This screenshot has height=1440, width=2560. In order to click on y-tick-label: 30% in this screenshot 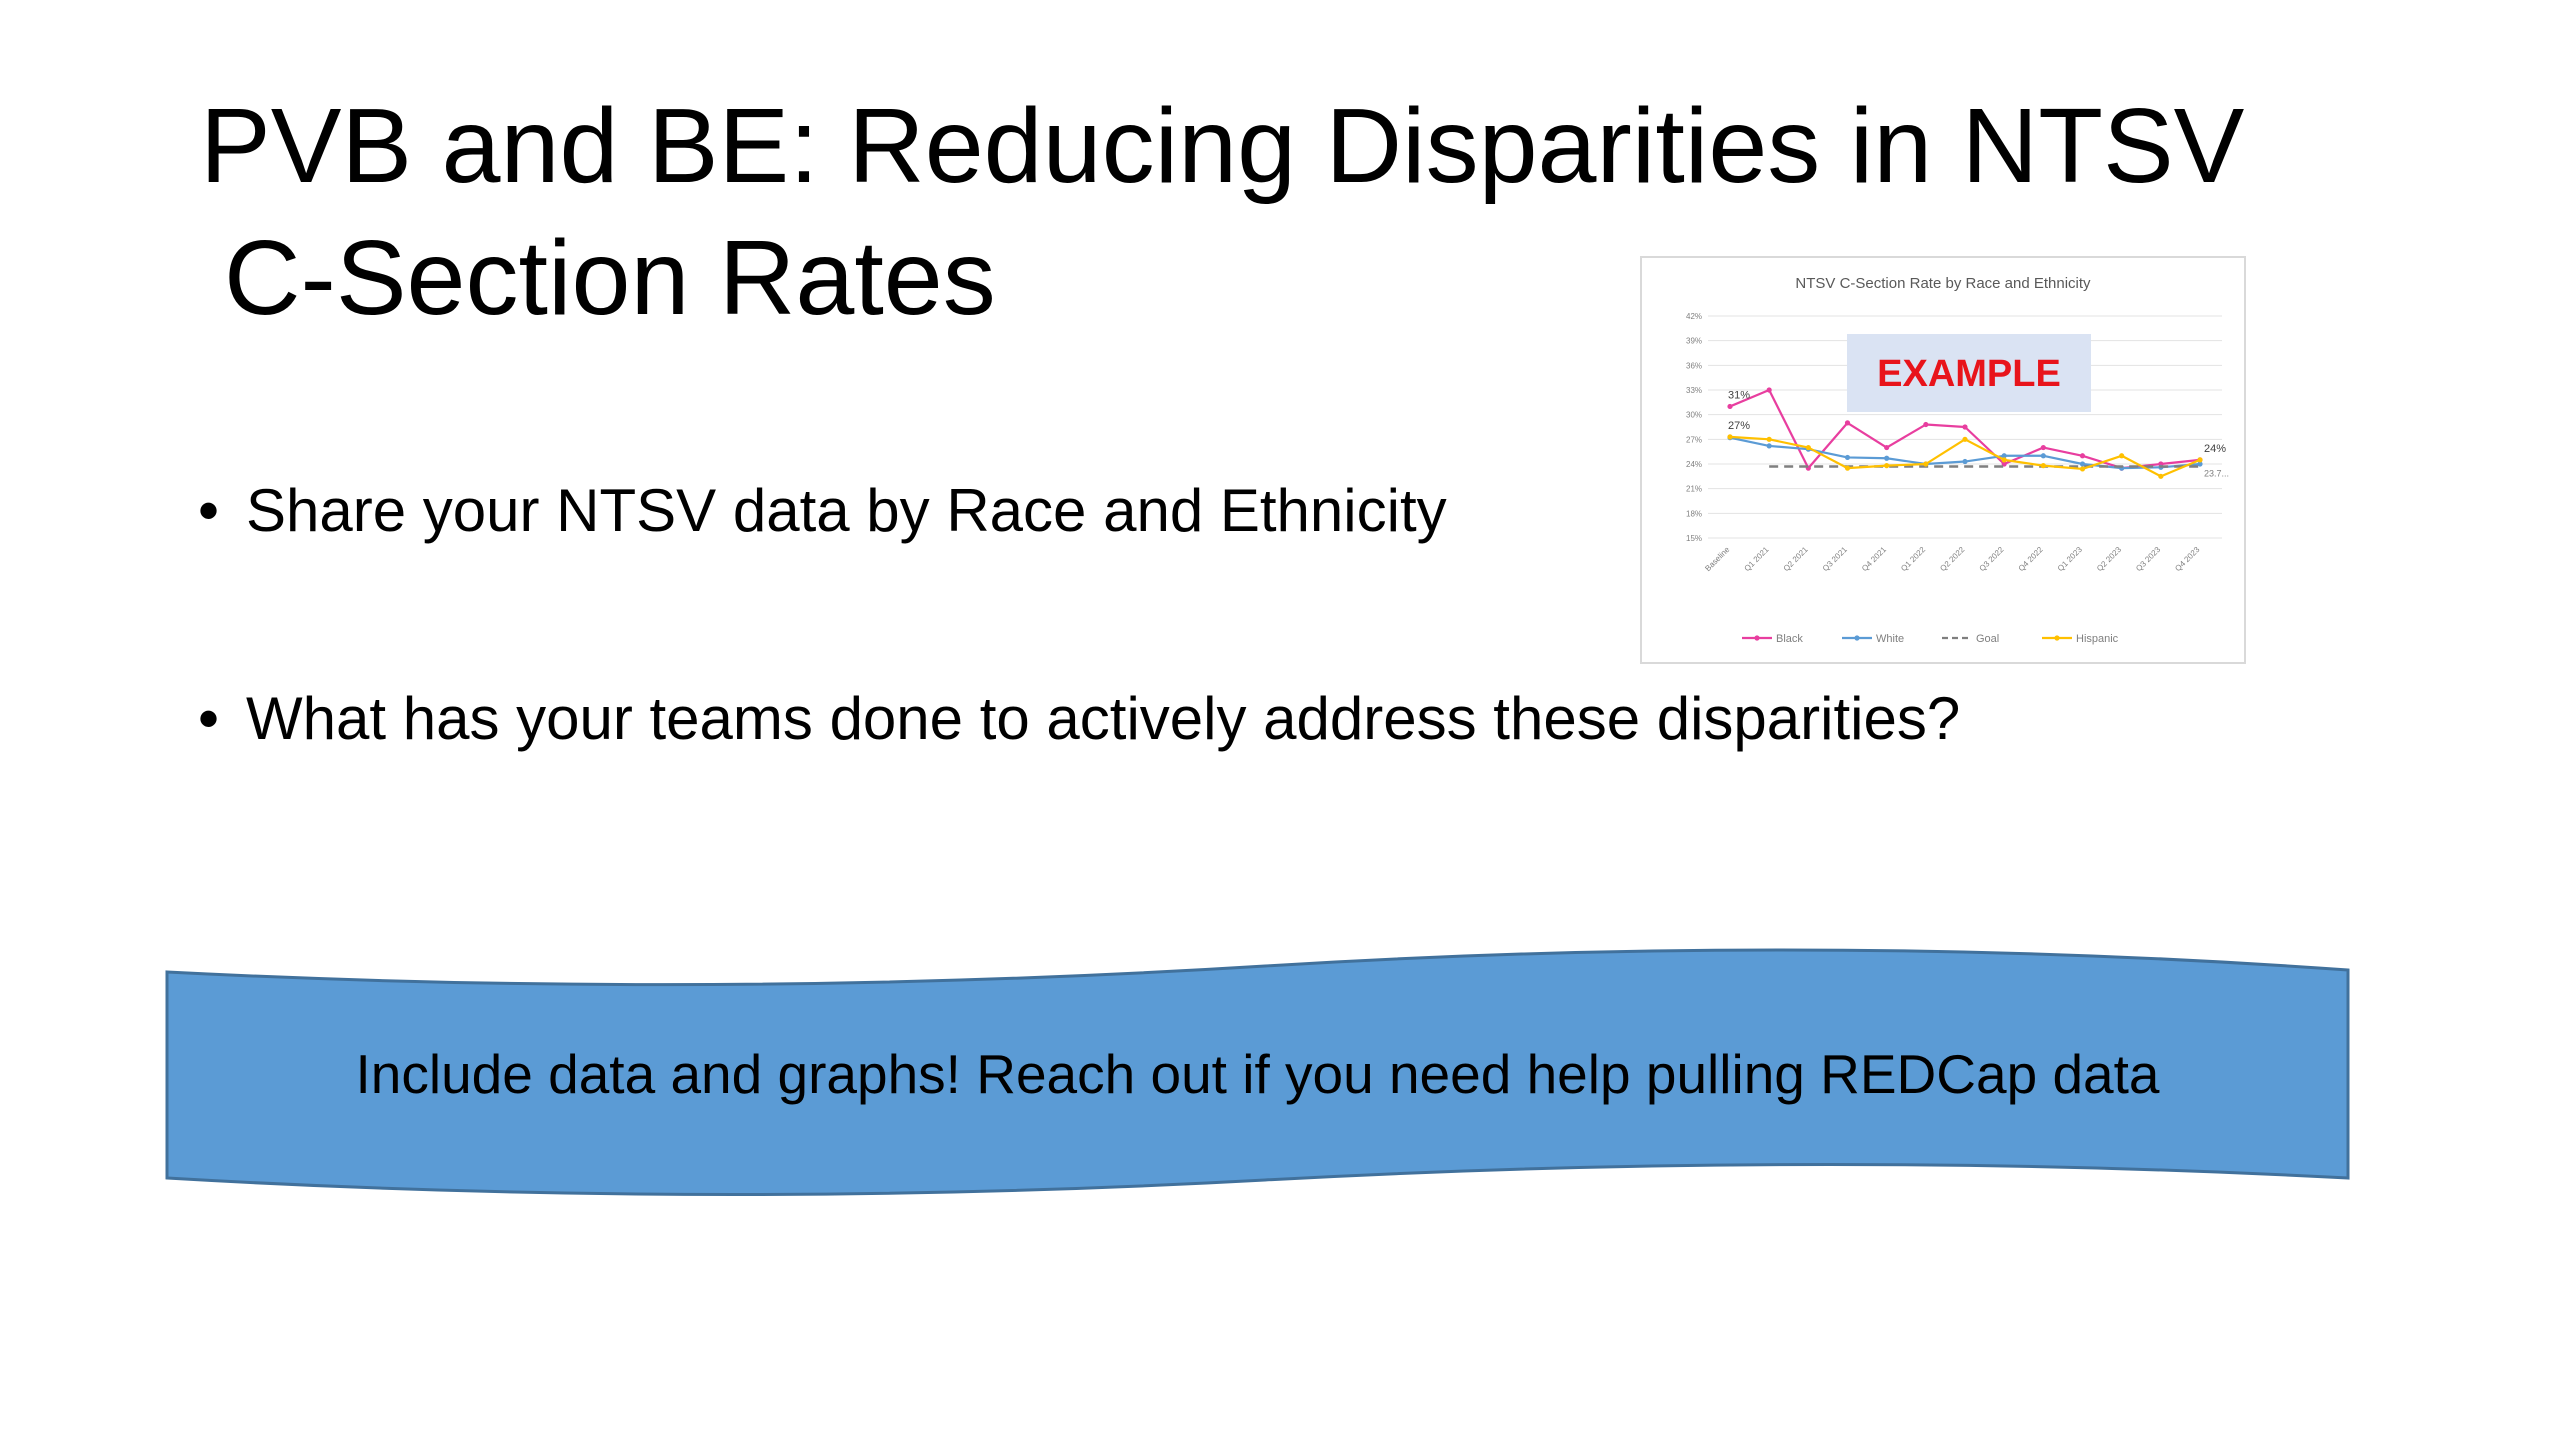, I will do `click(1694, 415)`.